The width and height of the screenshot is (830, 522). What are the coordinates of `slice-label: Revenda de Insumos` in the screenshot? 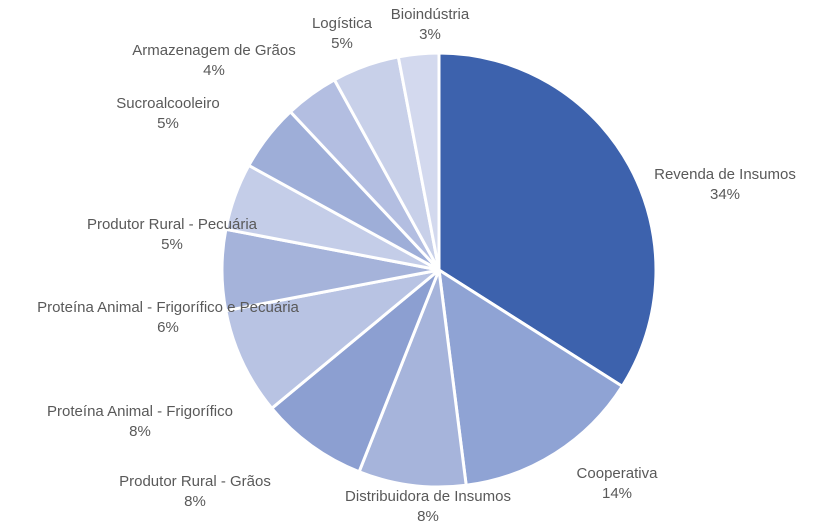 It's located at (725, 174).